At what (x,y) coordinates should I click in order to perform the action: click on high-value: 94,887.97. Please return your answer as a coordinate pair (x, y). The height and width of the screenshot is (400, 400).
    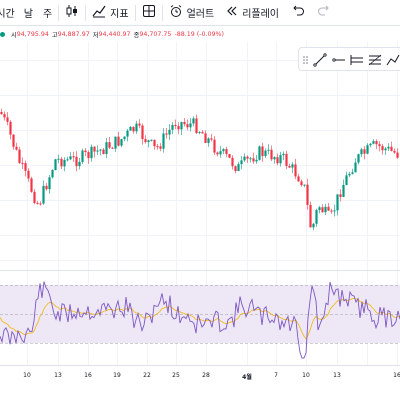
    Looking at the image, I should click on (73, 34).